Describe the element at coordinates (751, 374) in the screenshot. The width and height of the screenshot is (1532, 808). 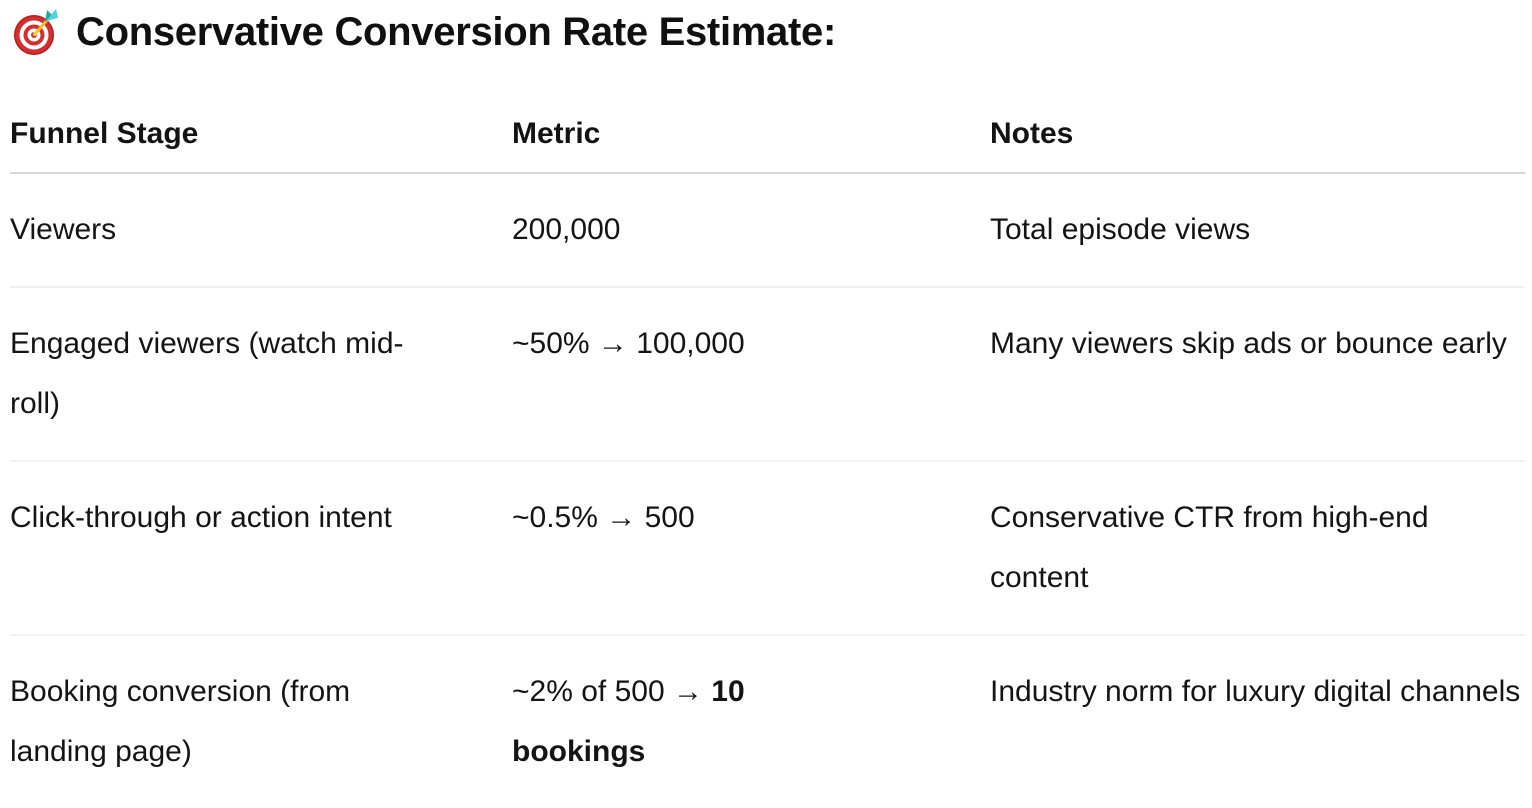
I see `cell-metric: ~50% → 100,000` at that location.